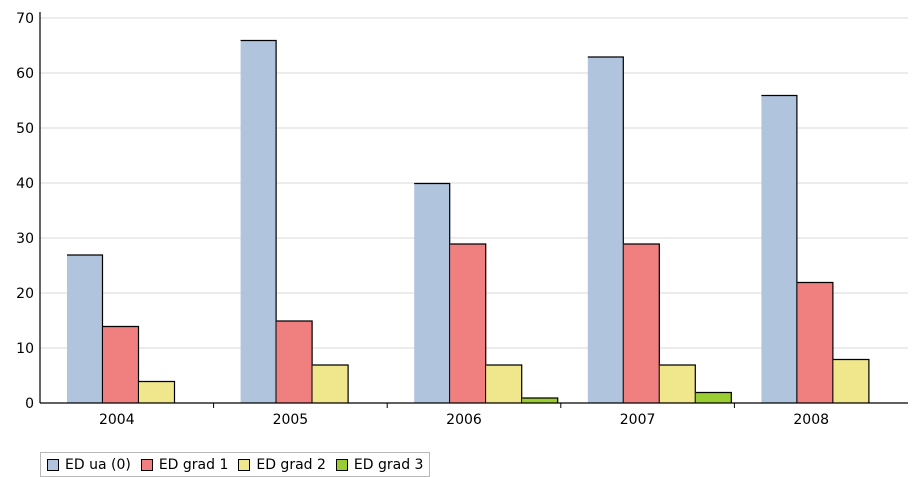 The height and width of the screenshot is (477, 916). Describe the element at coordinates (25, 129) in the screenshot. I see `y-tick-label: 50` at that location.